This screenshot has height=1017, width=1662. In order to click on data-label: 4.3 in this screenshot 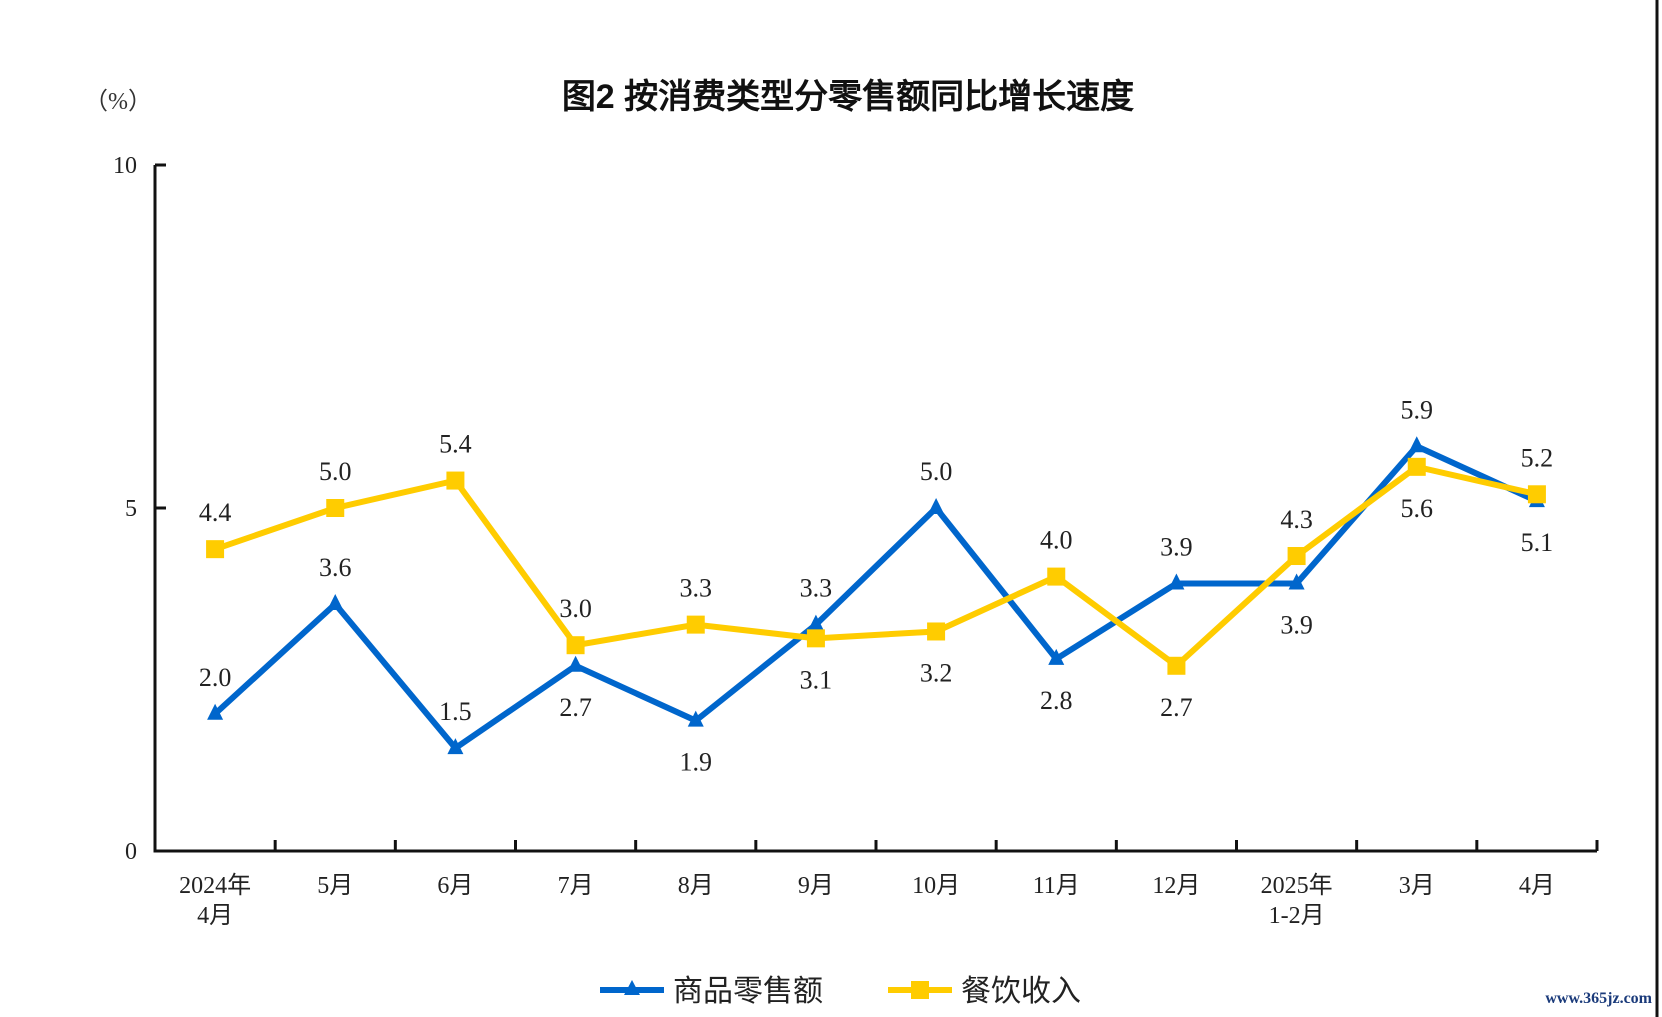, I will do `click(1296, 519)`.